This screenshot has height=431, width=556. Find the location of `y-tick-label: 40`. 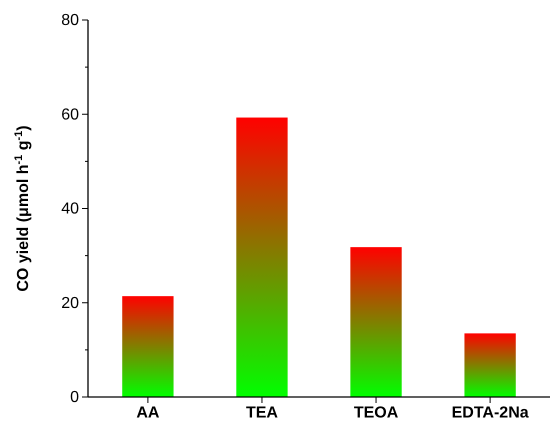

y-tick-label: 40 is located at coordinates (70, 209).